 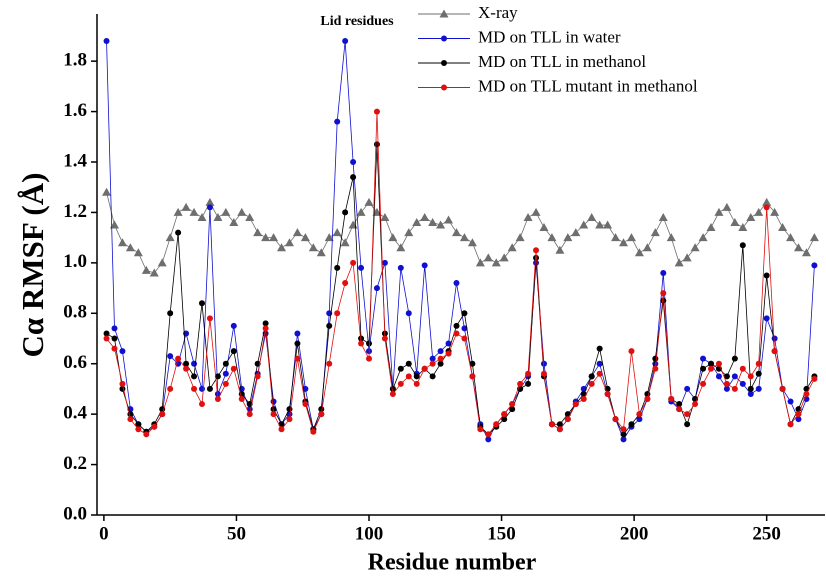 What do you see at coordinates (501, 533) in the screenshot?
I see `x-tick-label: 150` at bounding box center [501, 533].